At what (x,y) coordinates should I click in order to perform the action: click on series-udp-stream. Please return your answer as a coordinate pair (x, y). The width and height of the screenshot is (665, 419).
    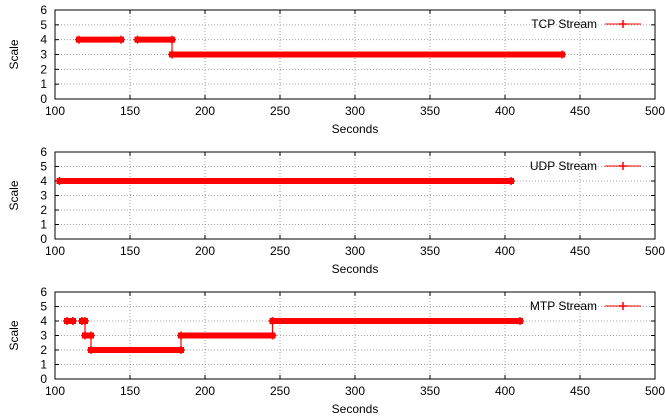
    Looking at the image, I should click on (285, 181).